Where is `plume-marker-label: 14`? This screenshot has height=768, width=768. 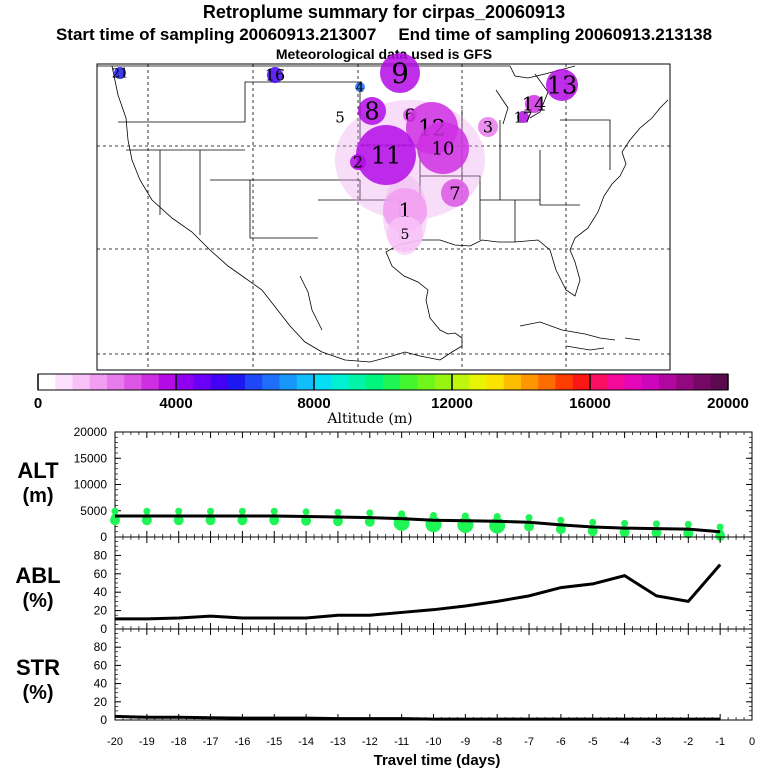 plume-marker-label: 14 is located at coordinates (534, 105).